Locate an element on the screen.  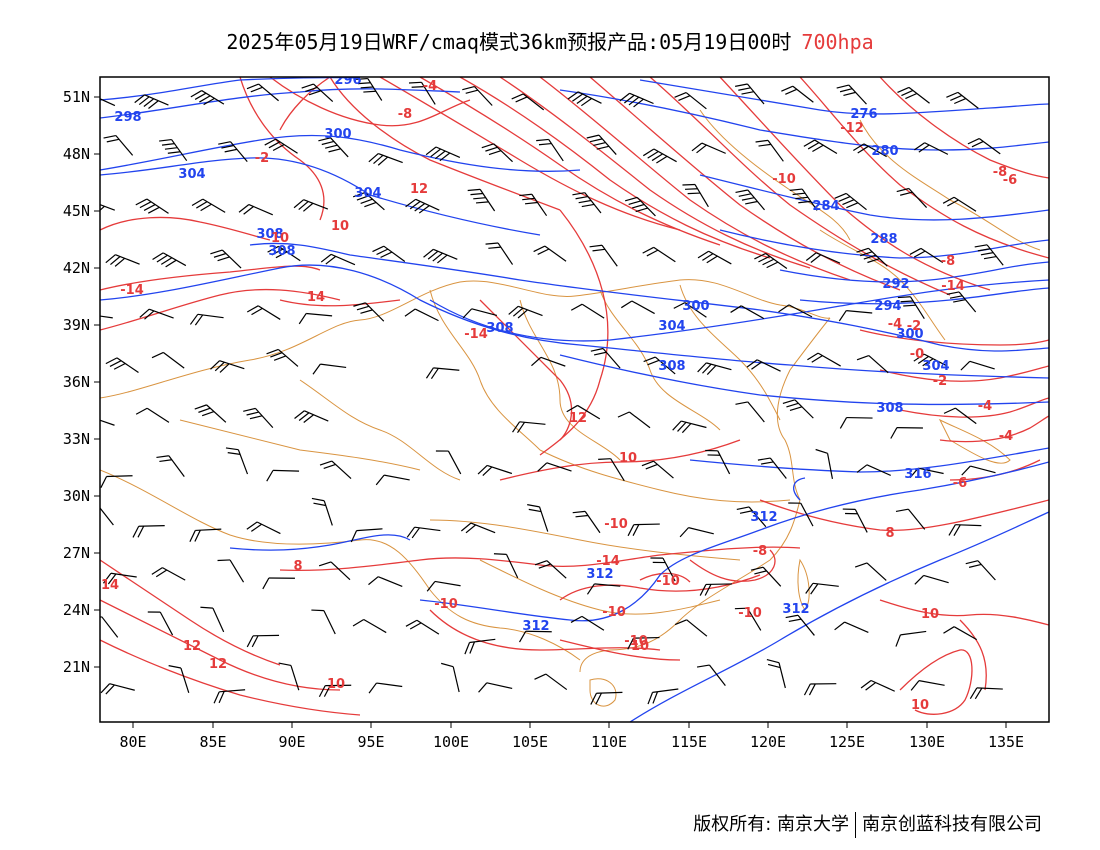
temperature-contour-label: 14 is located at coordinates (316, 297).